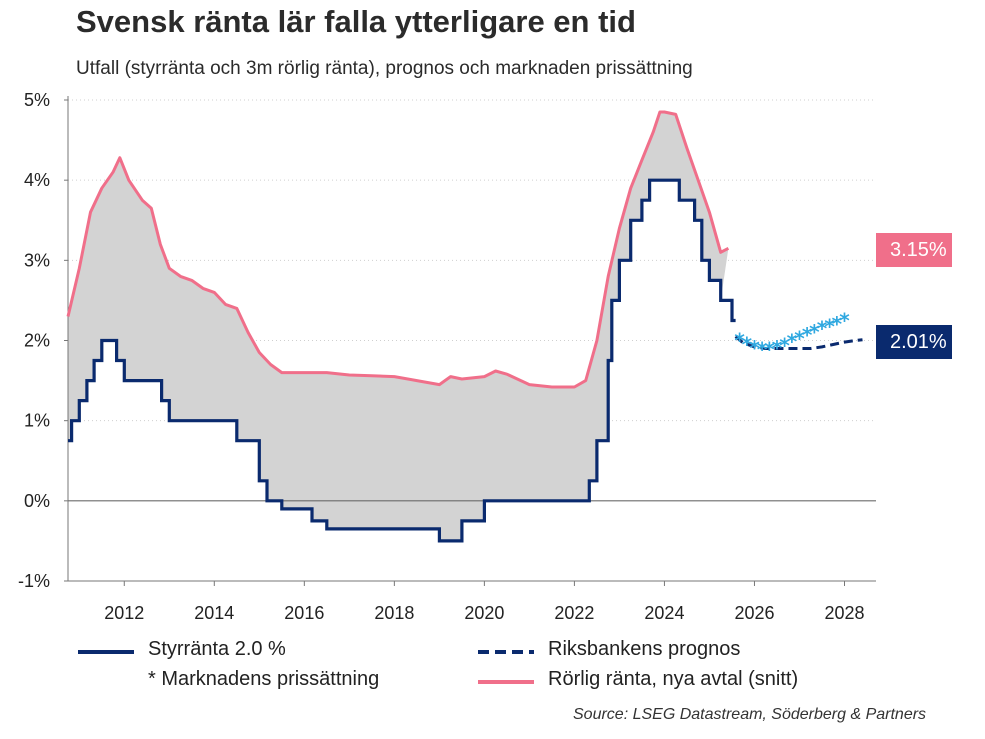 This screenshot has width=985, height=739. I want to click on x-tick-label: 2022, so click(574, 613).